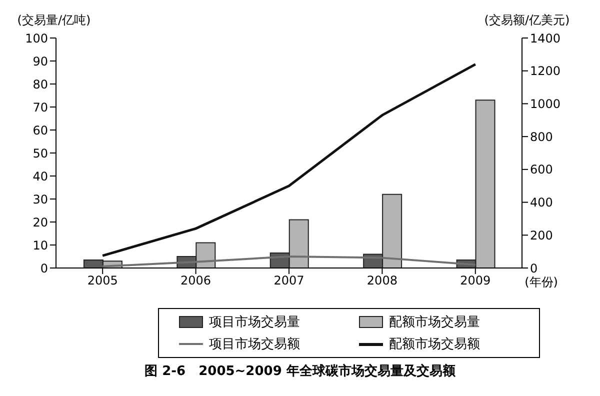 The height and width of the screenshot is (396, 600). What do you see at coordinates (541, 203) in the screenshot?
I see `y2-tick-label: 400` at bounding box center [541, 203].